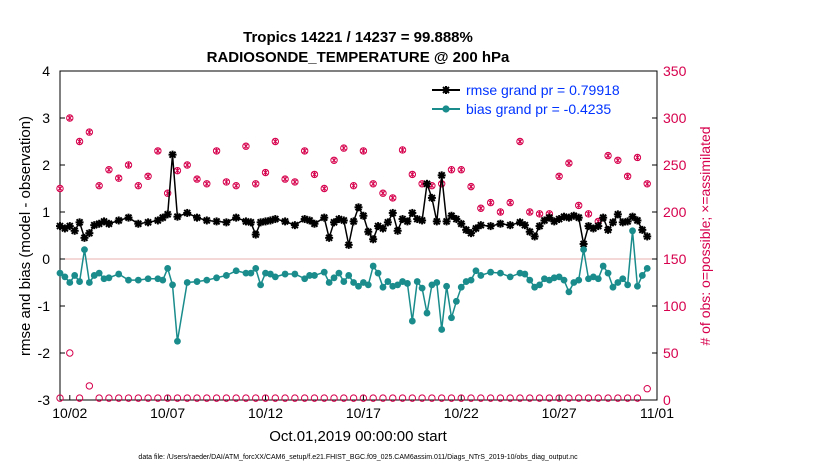 The width and height of the screenshot is (830, 470). I want to click on y-tick-label: -3, so click(44, 400).